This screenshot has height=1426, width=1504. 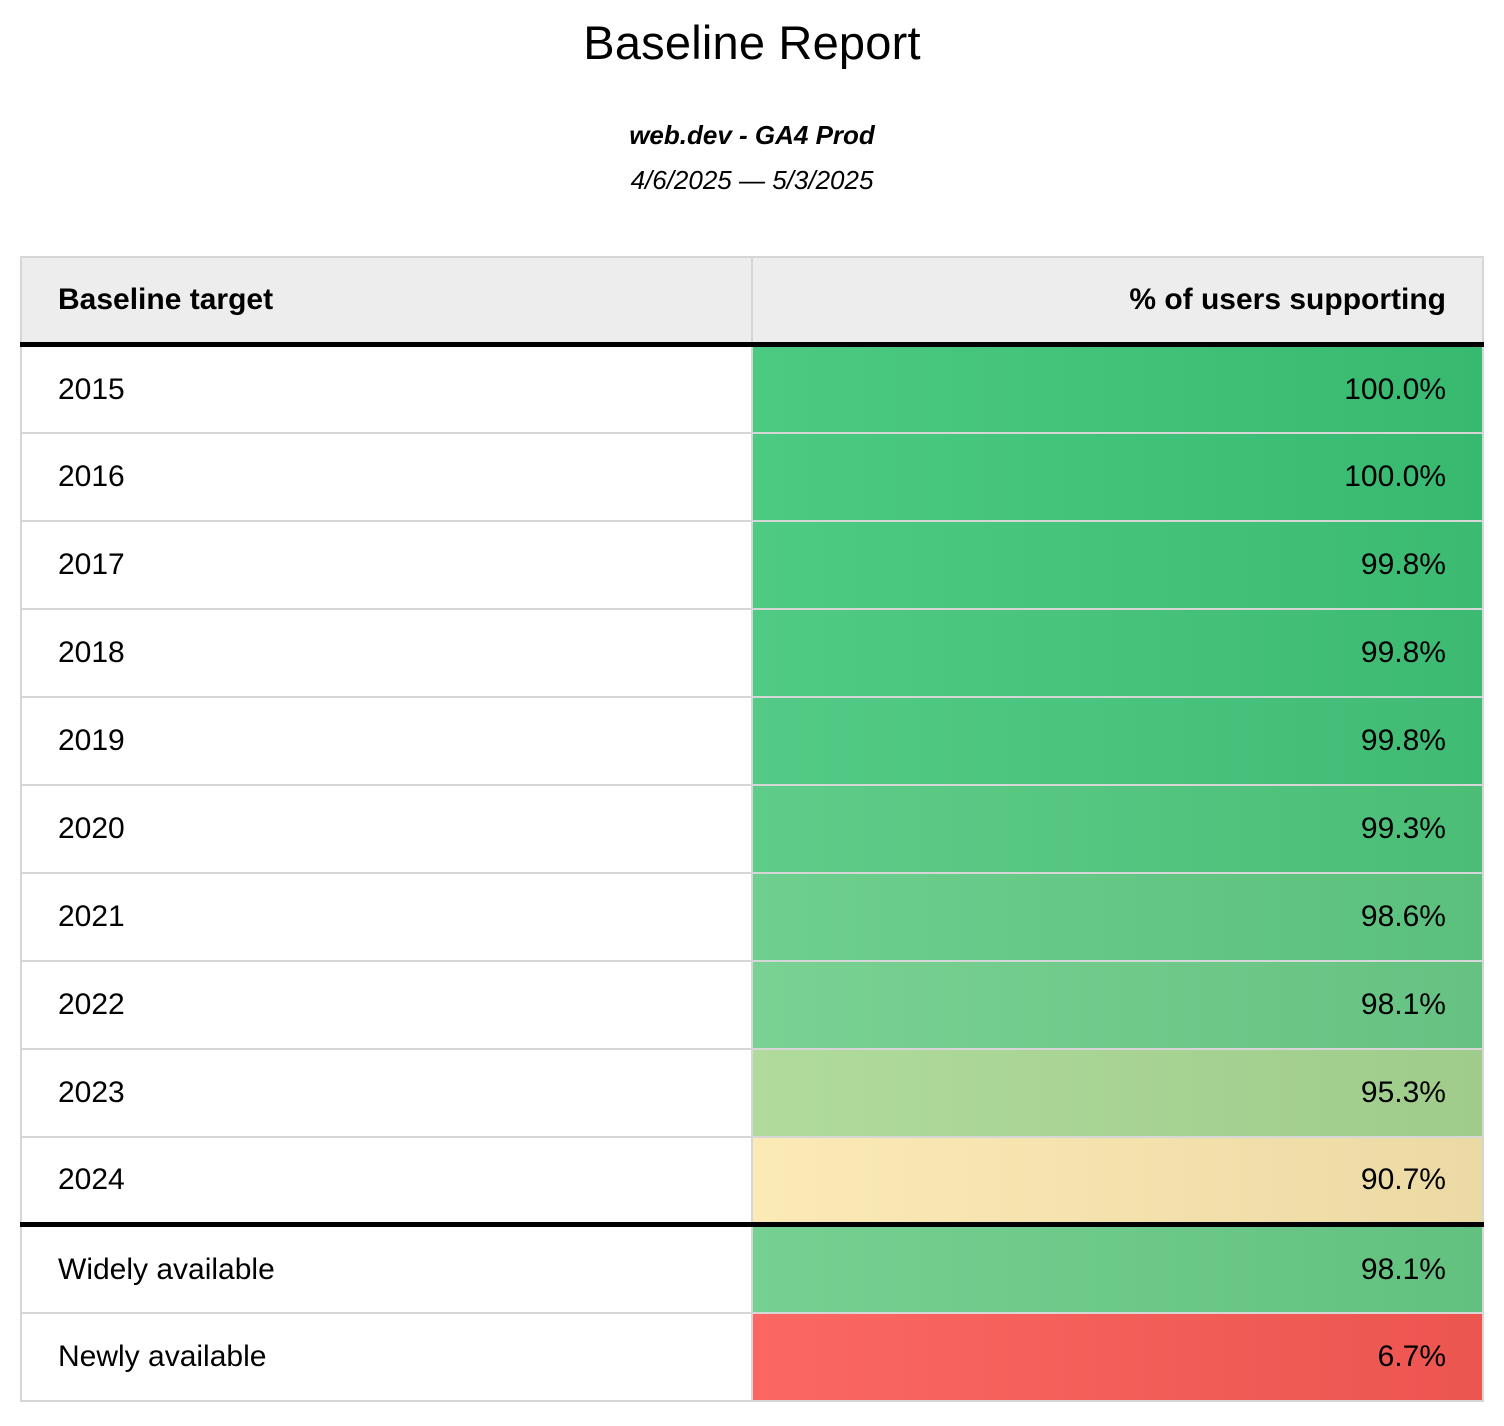 What do you see at coordinates (386, 476) in the screenshot?
I see `baseline-target-cell: 2016` at bounding box center [386, 476].